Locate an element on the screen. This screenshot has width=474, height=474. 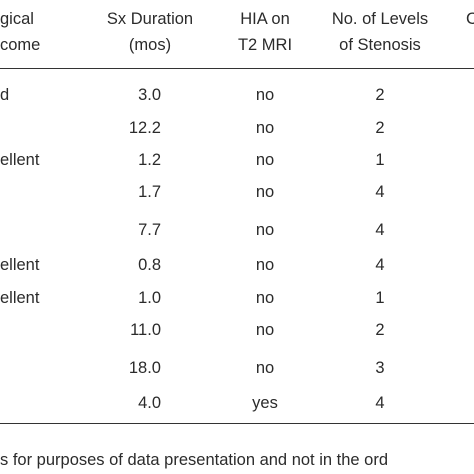
cell: 3 is located at coordinates (380, 368).